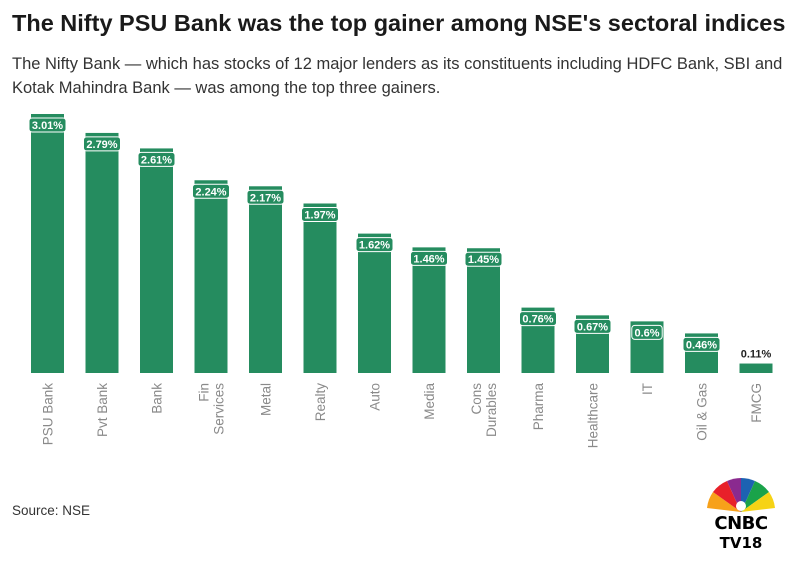  I want to click on data-label: 0.46%, so click(701, 345).